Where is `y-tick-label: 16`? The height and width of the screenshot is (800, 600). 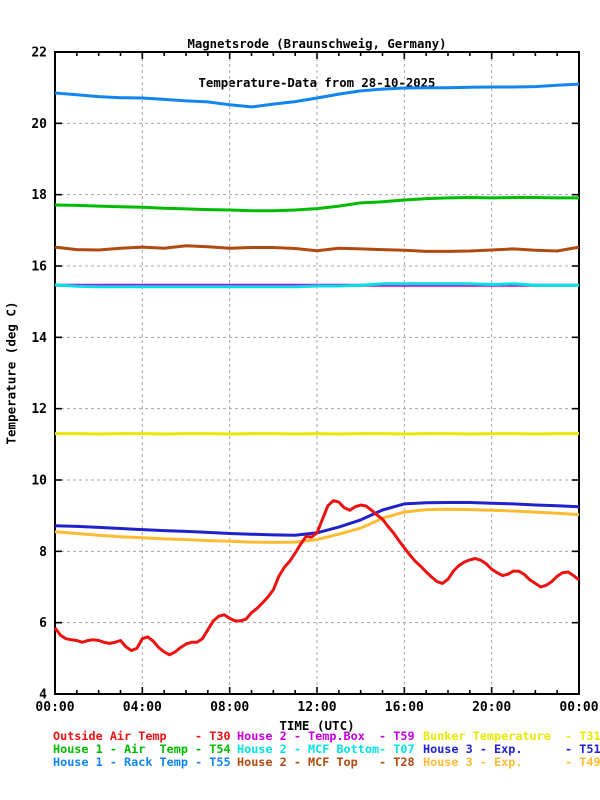 y-tick-label: 16 is located at coordinates (39, 267).